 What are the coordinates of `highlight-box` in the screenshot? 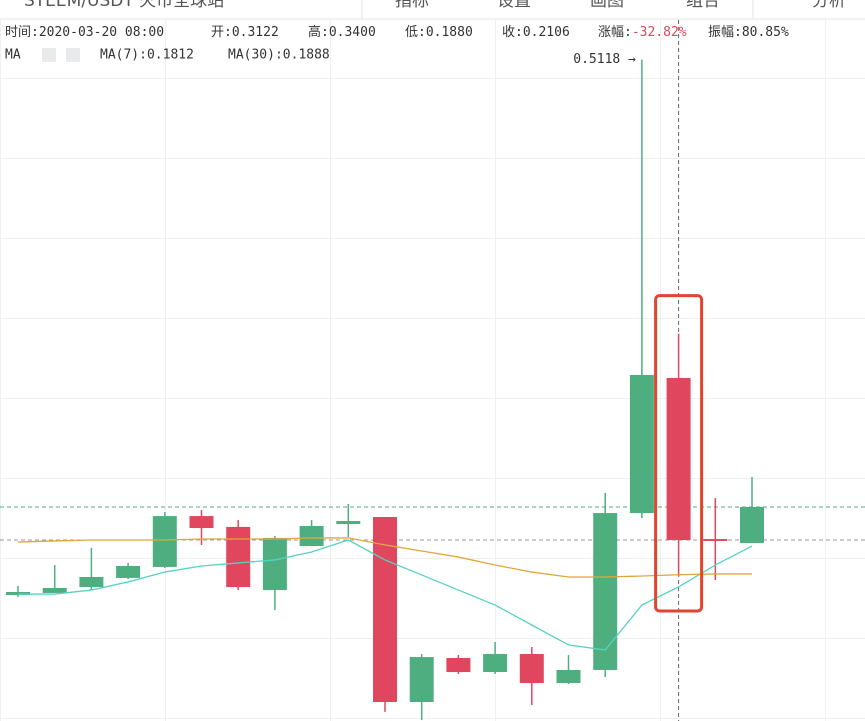 It's located at (679, 453).